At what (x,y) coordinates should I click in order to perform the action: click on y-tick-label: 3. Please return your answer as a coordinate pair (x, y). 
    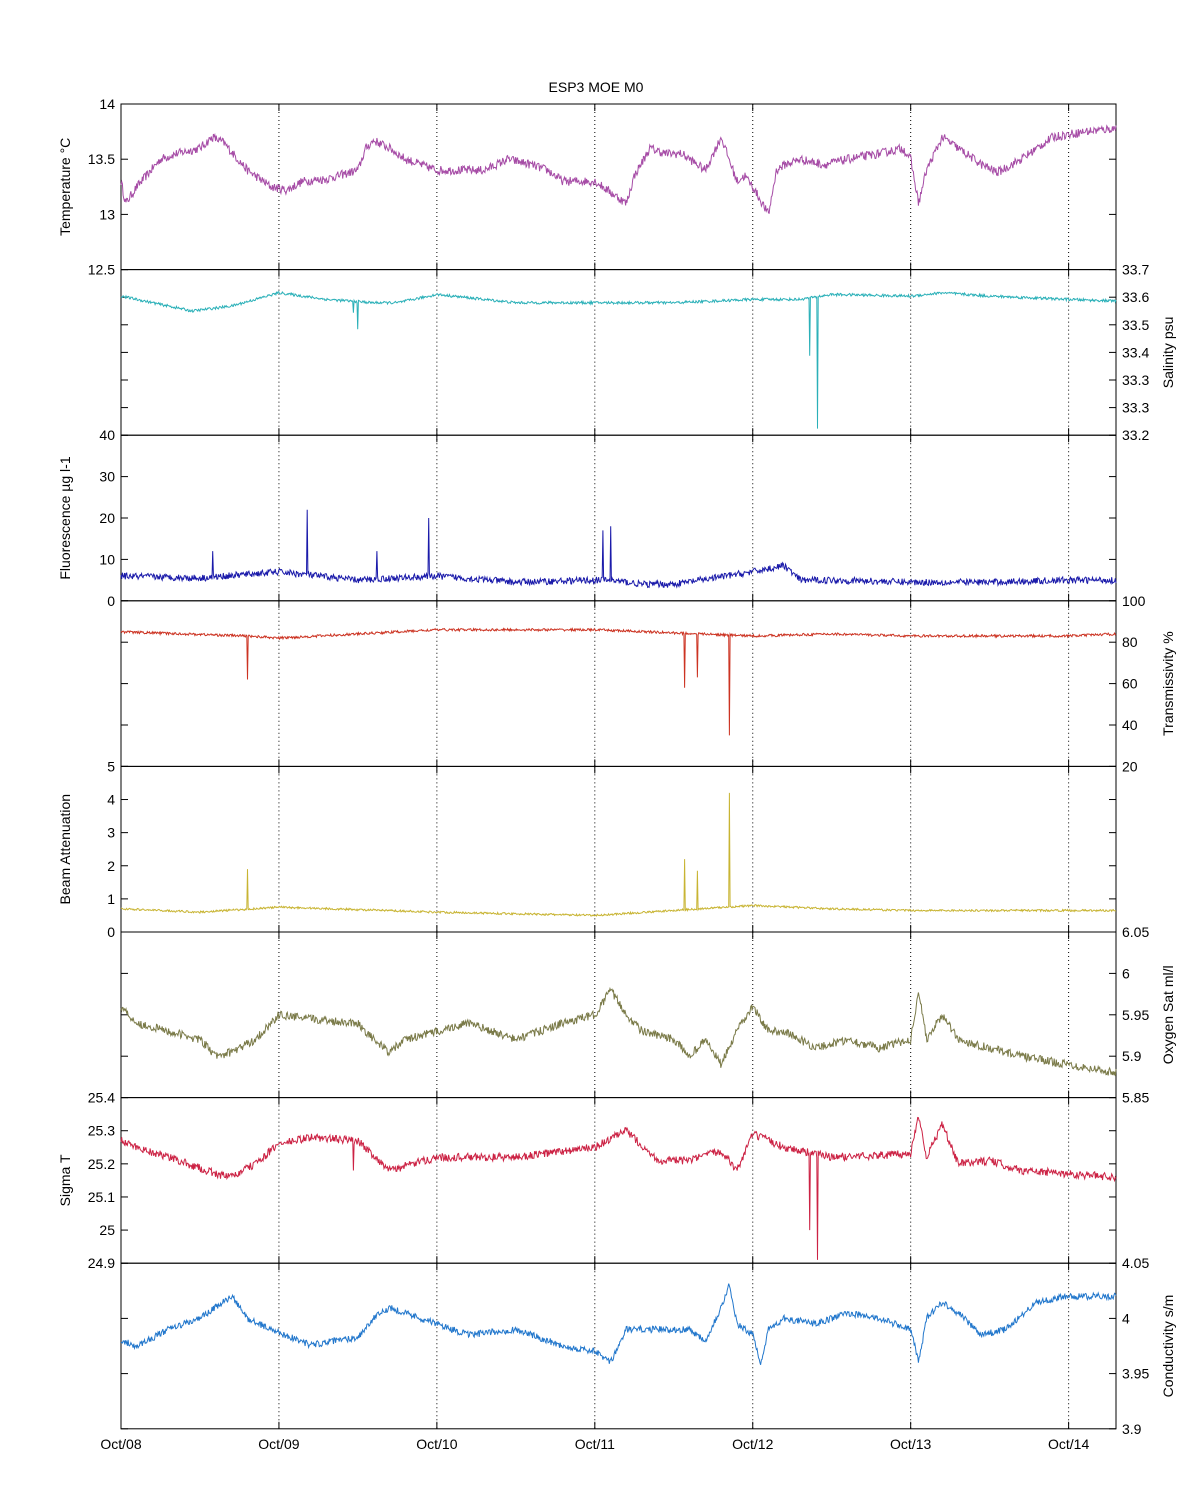
    Looking at the image, I should click on (111, 833).